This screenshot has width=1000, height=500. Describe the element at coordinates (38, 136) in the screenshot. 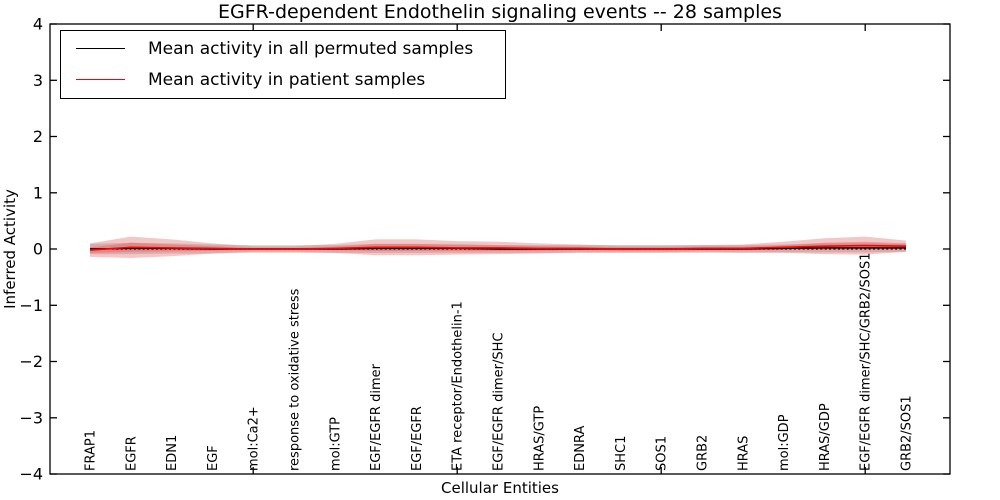

I see `y-tick-label: 2` at that location.